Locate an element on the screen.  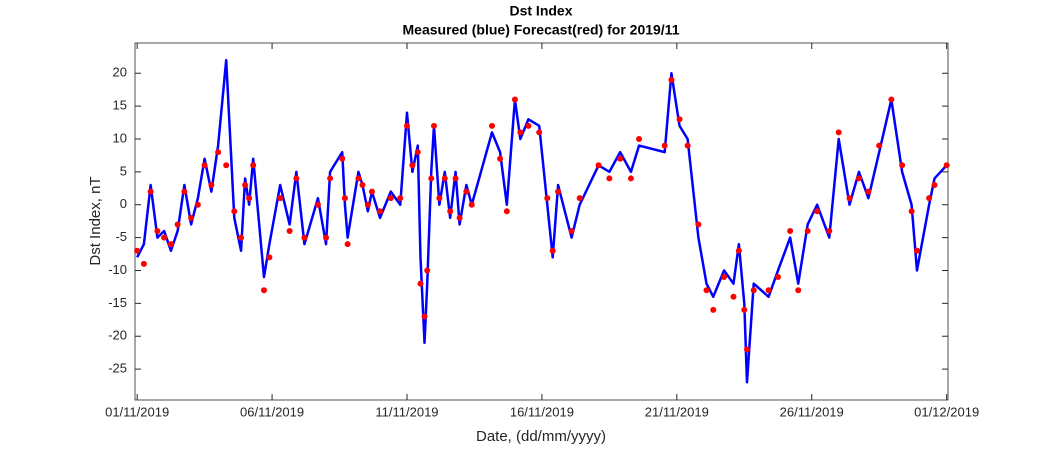
x-tick-label: 11/11/2019 is located at coordinates (406, 411).